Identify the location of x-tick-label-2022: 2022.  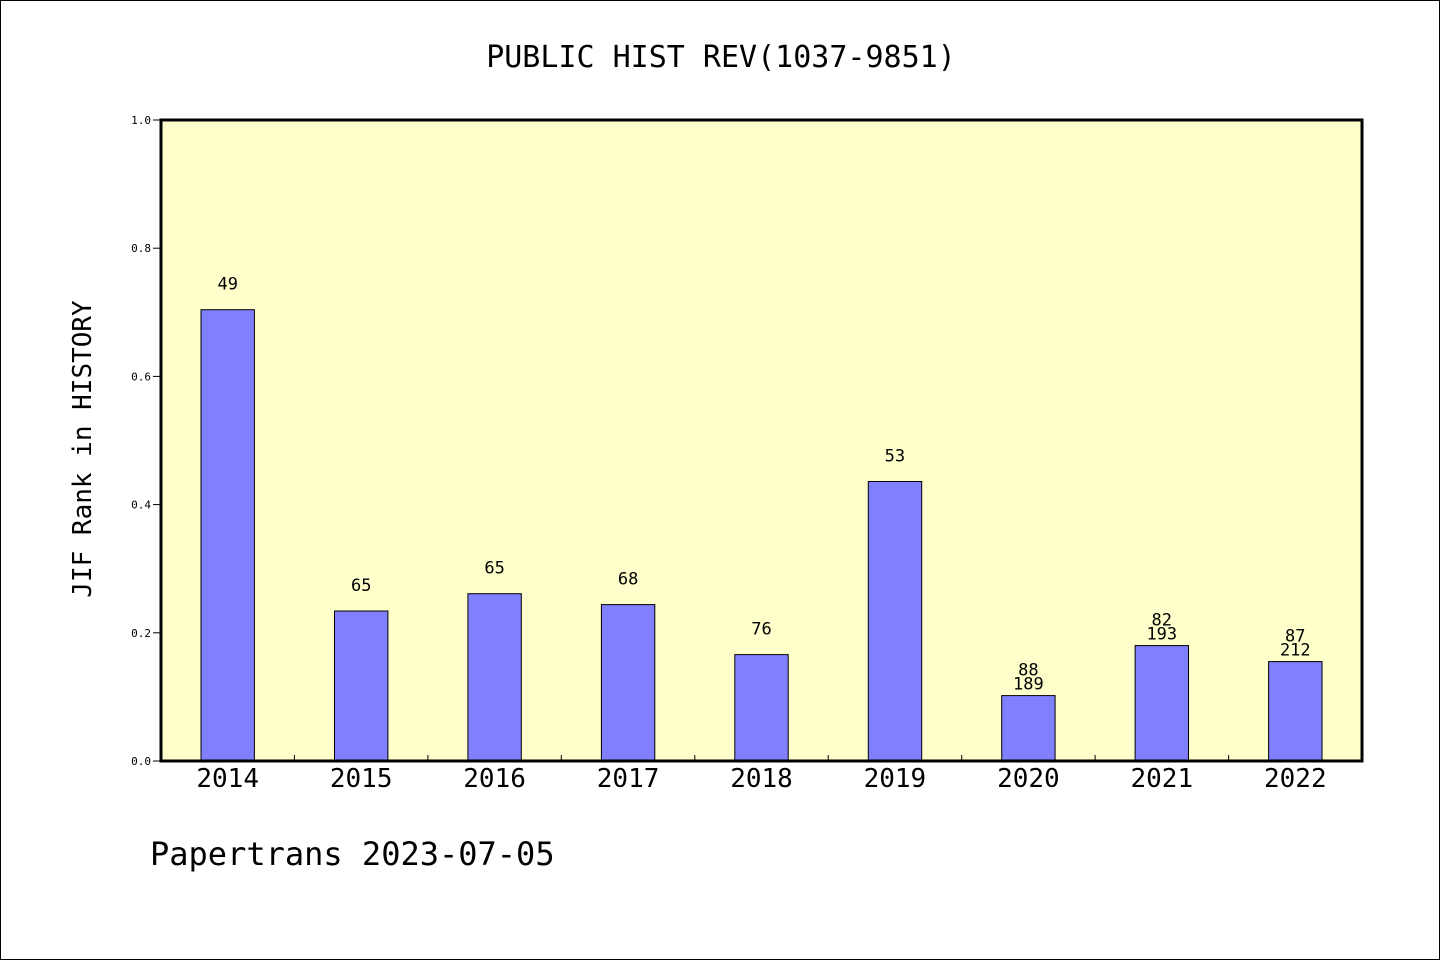
(1295, 779).